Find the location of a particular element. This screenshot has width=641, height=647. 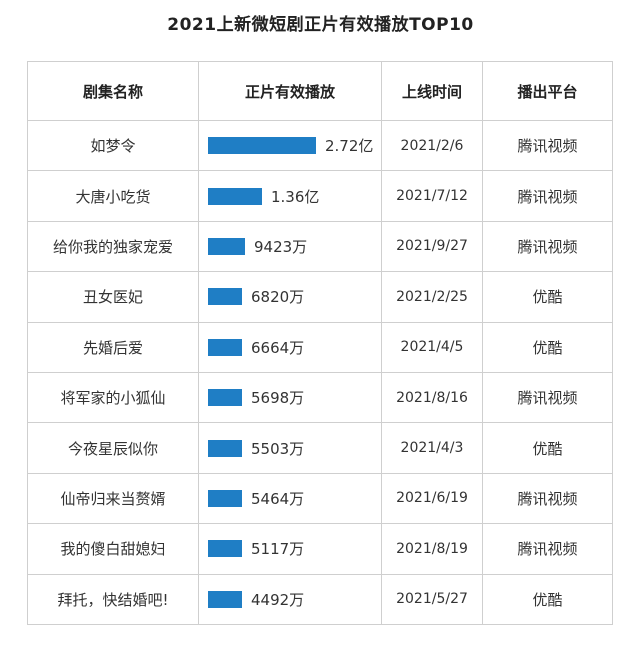

play-count-label: 6820万 is located at coordinates (278, 297).